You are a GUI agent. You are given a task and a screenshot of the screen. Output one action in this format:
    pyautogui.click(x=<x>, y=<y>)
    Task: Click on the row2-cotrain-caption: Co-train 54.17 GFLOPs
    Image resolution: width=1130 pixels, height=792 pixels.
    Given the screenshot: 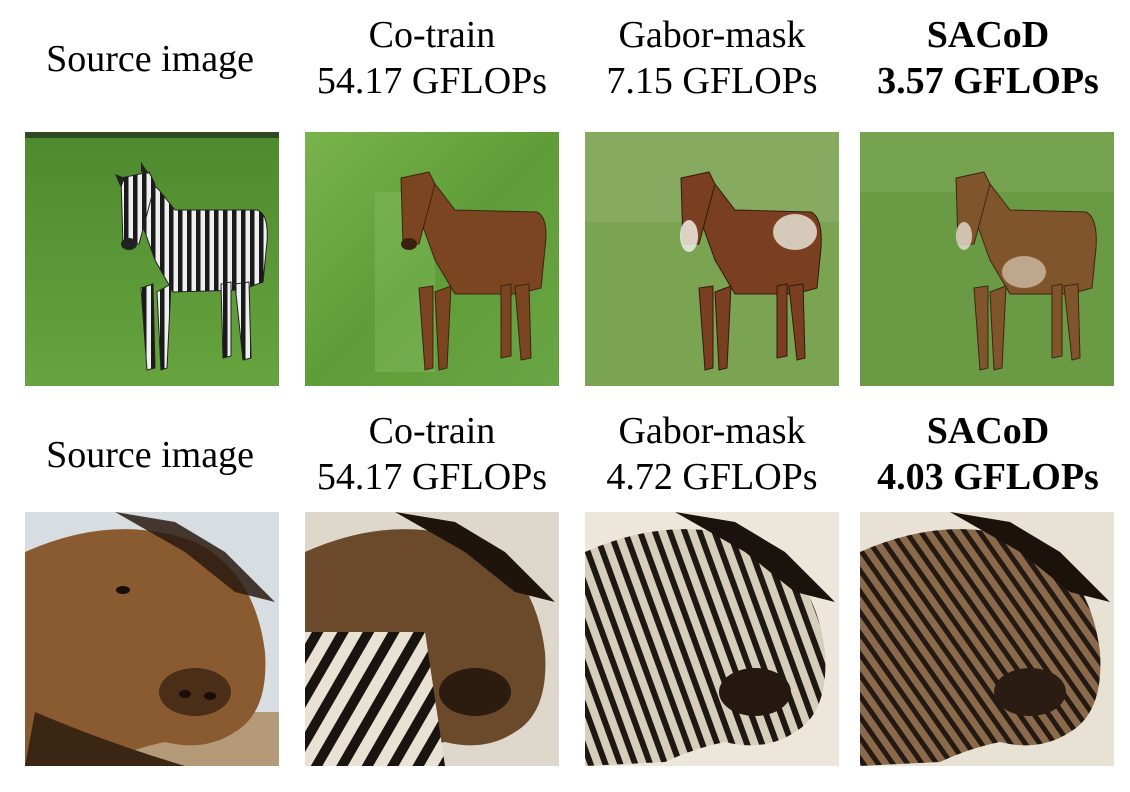 What is the action you would take?
    pyautogui.click(x=432, y=454)
    